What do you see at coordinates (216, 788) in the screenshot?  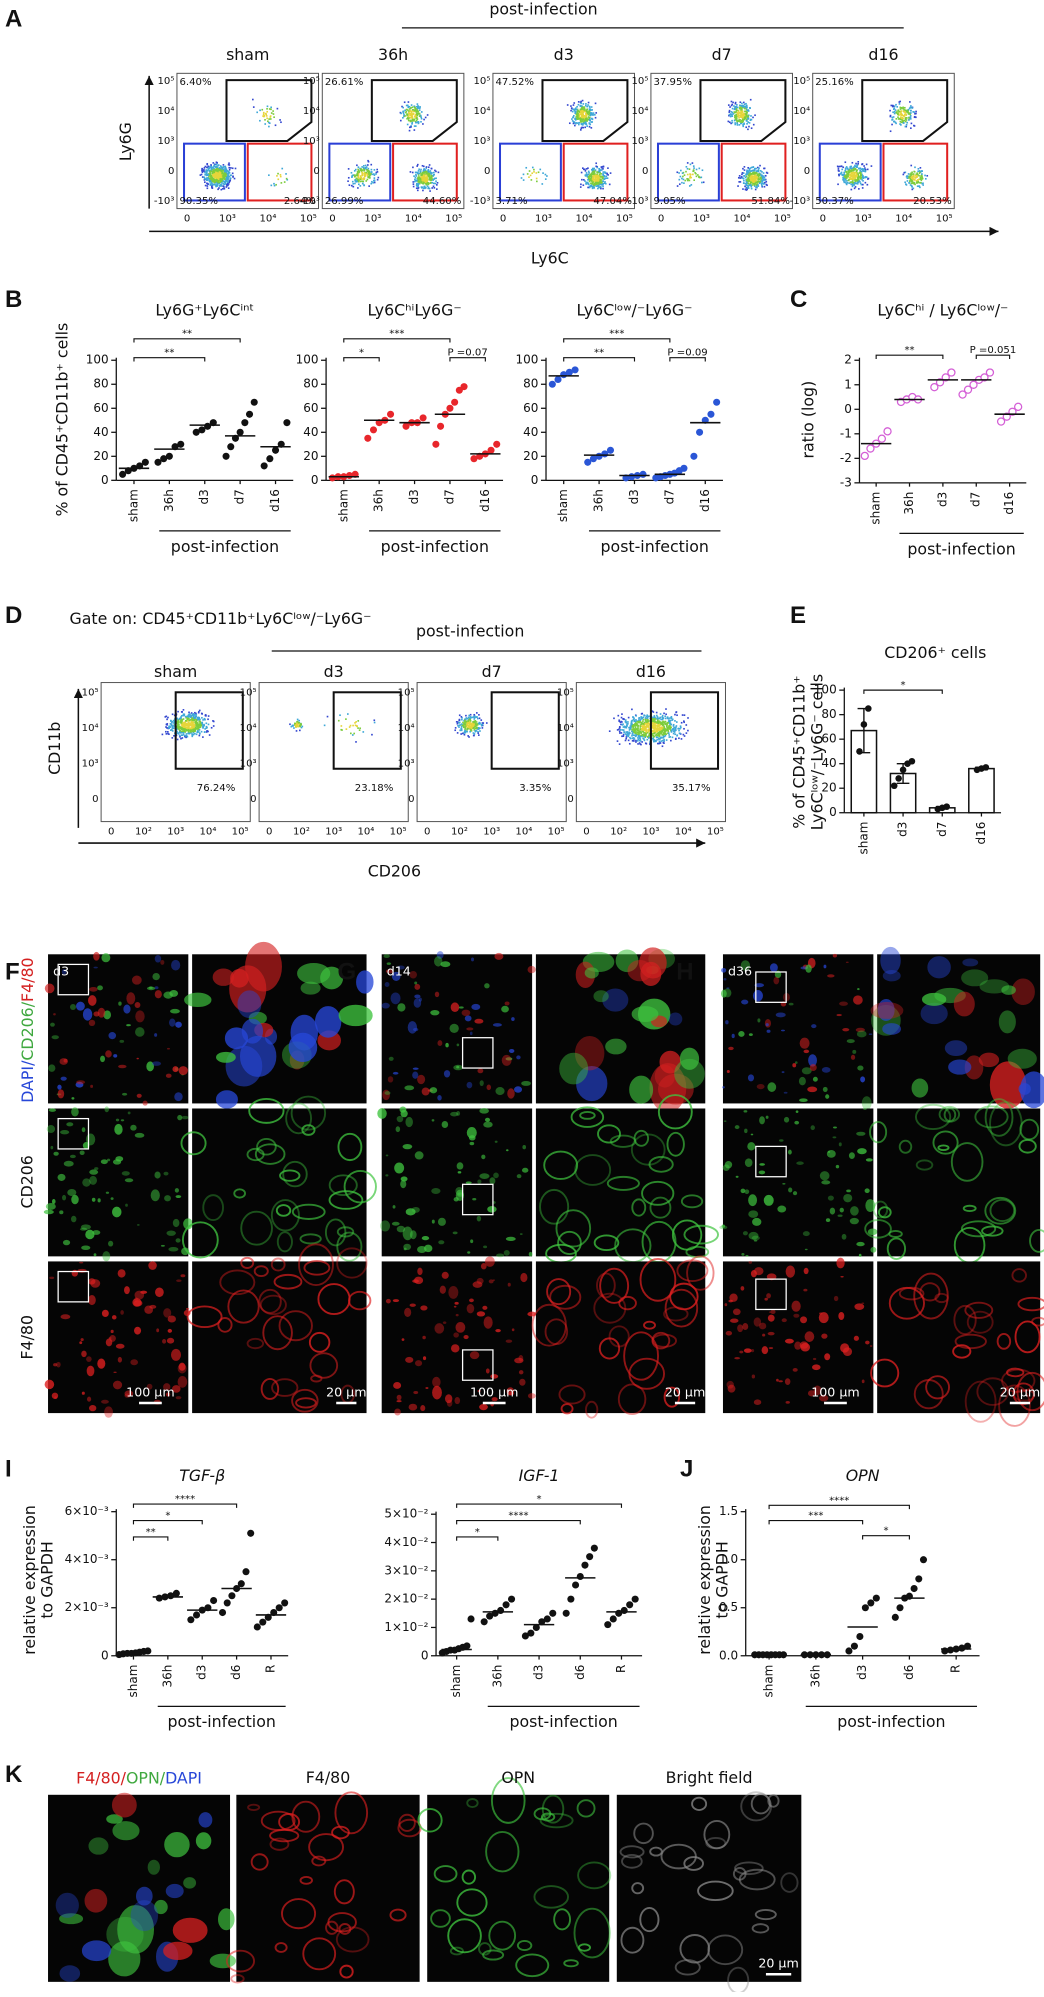 I see `gate-percent: 76.24%` at bounding box center [216, 788].